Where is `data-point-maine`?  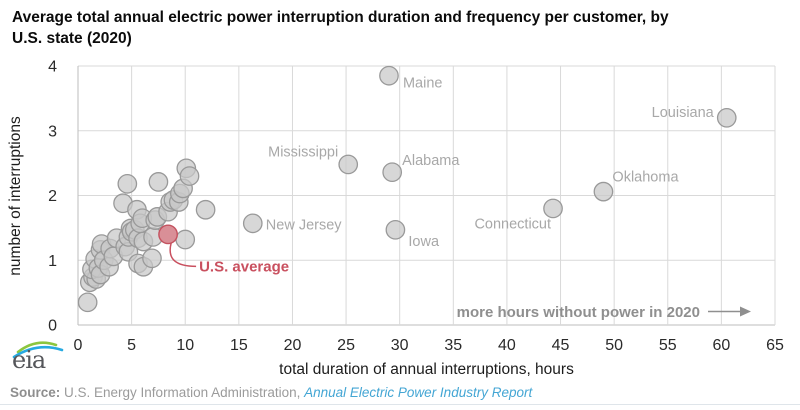
data-point-maine is located at coordinates (389, 75).